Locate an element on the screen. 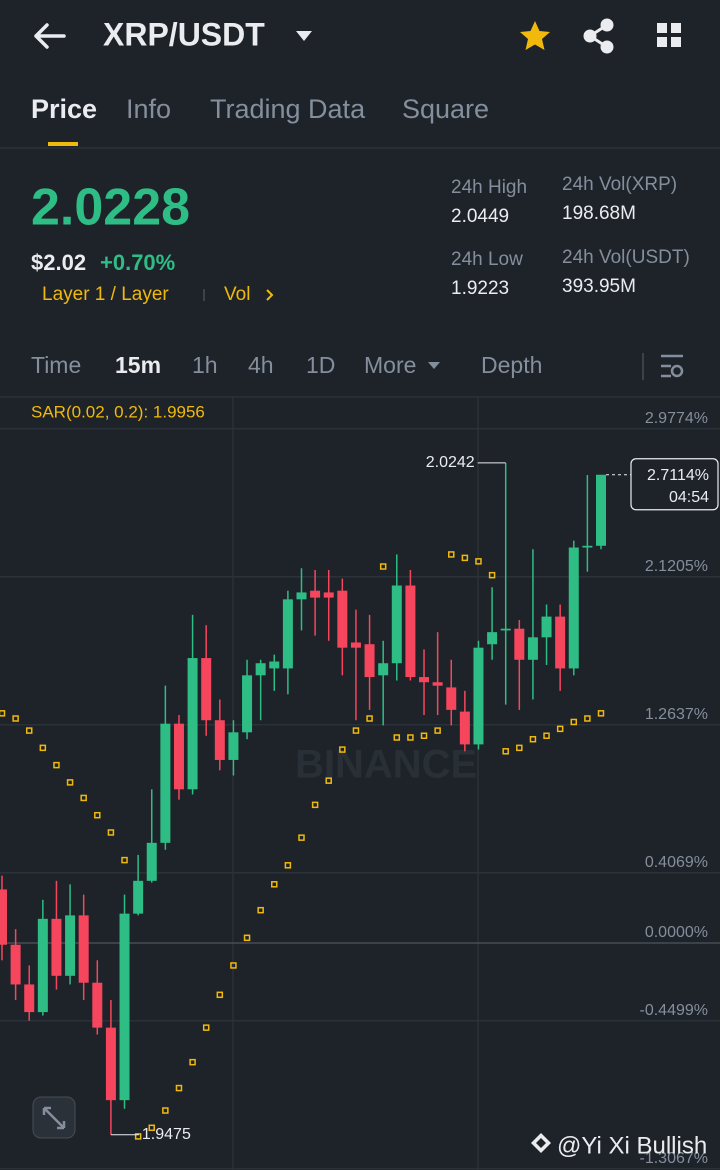  share-button is located at coordinates (598, 36).